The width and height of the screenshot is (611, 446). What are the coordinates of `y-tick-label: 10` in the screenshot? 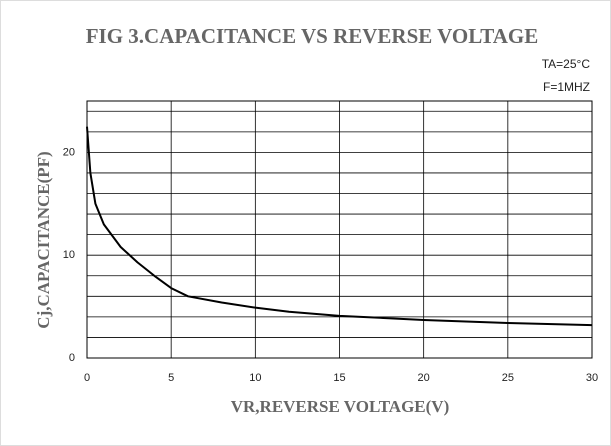 It's located at (69, 255).